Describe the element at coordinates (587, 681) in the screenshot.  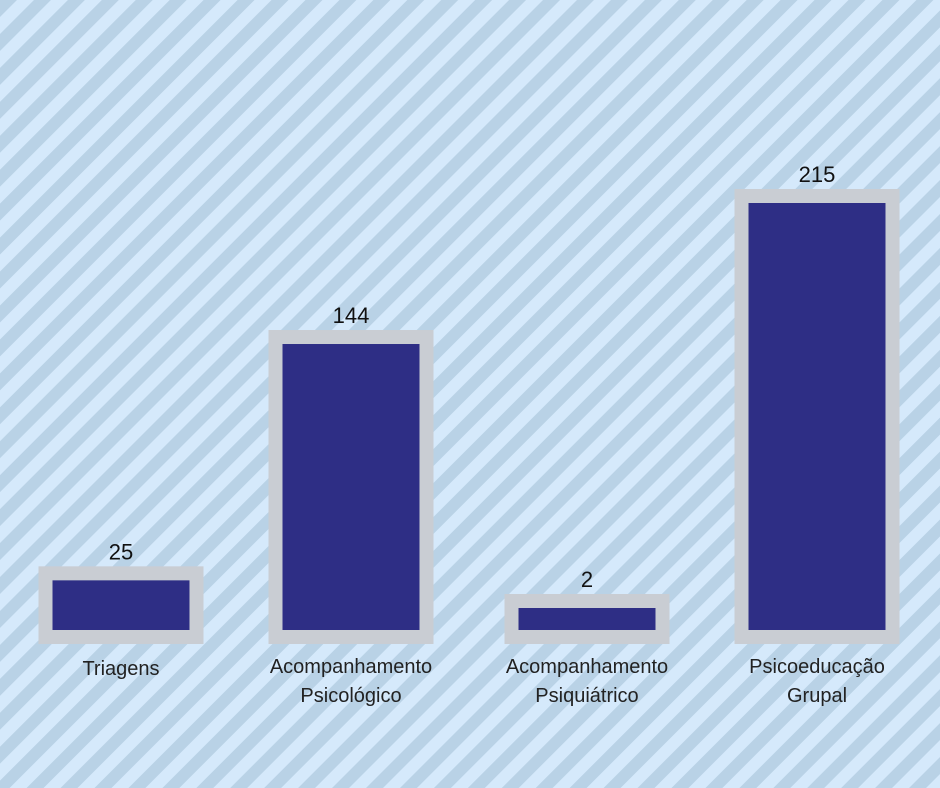
I see `category-label: Acompanhamento Psiquiátrico` at that location.